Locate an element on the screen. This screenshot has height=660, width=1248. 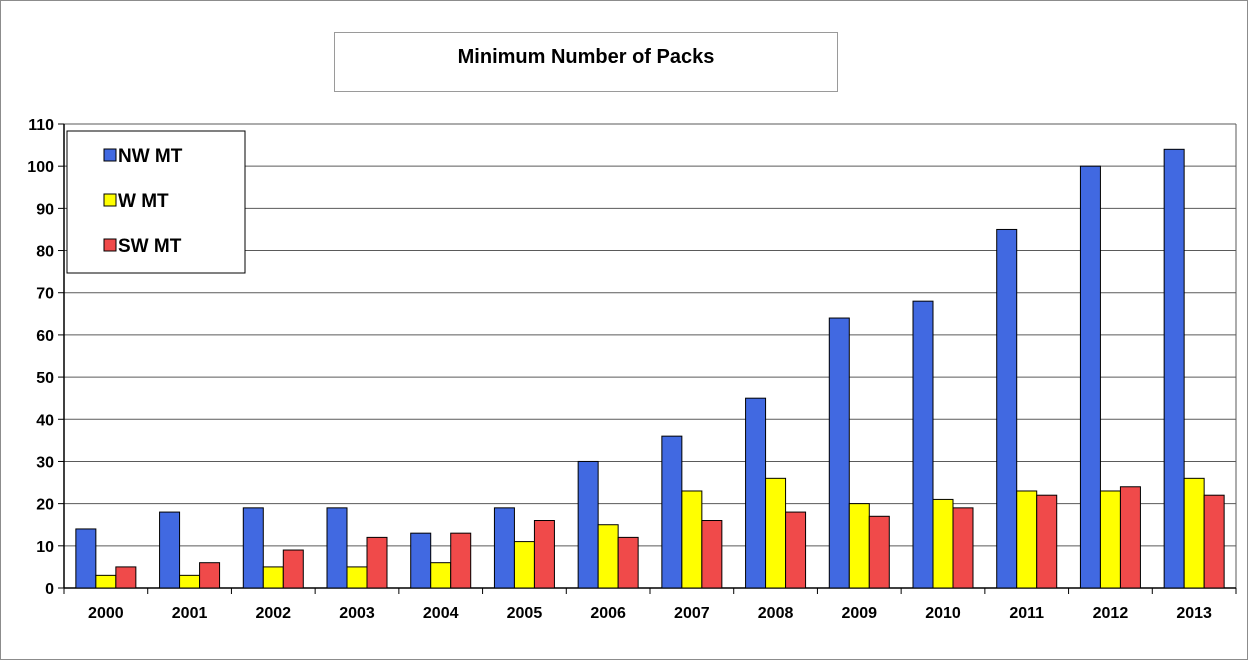
legend-box is located at coordinates (156, 202).